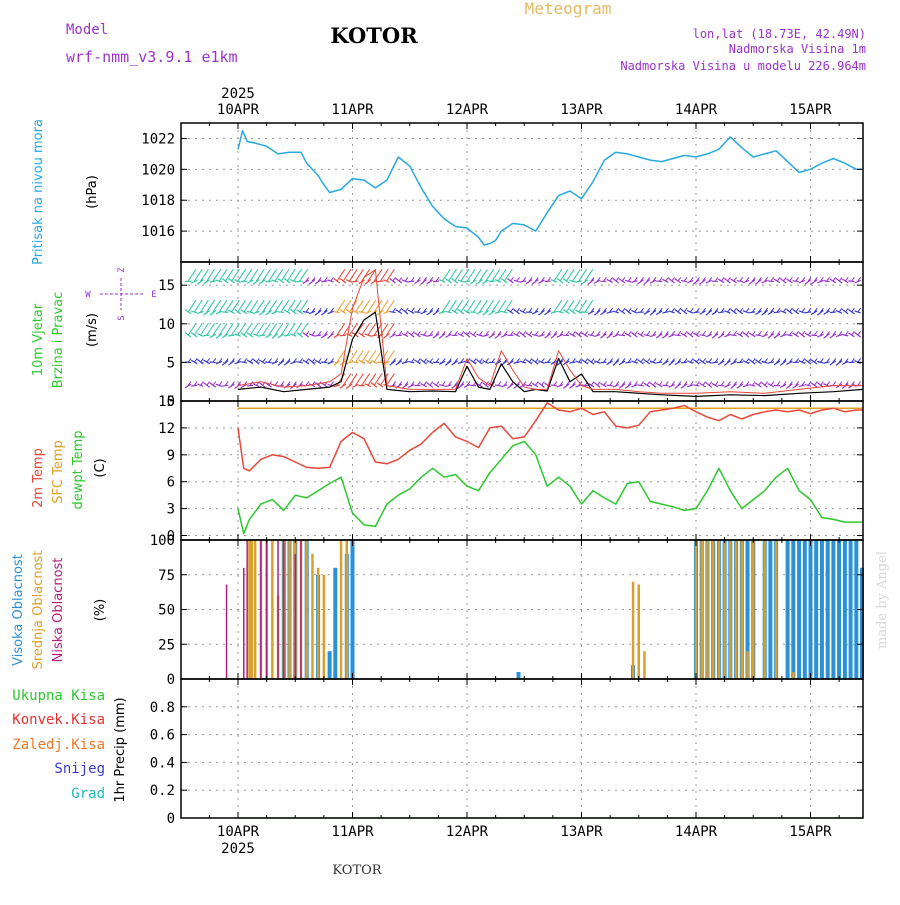 This screenshot has width=900, height=905. What do you see at coordinates (166, 576) in the screenshot?
I see `y-tick-label: 75` at bounding box center [166, 576].